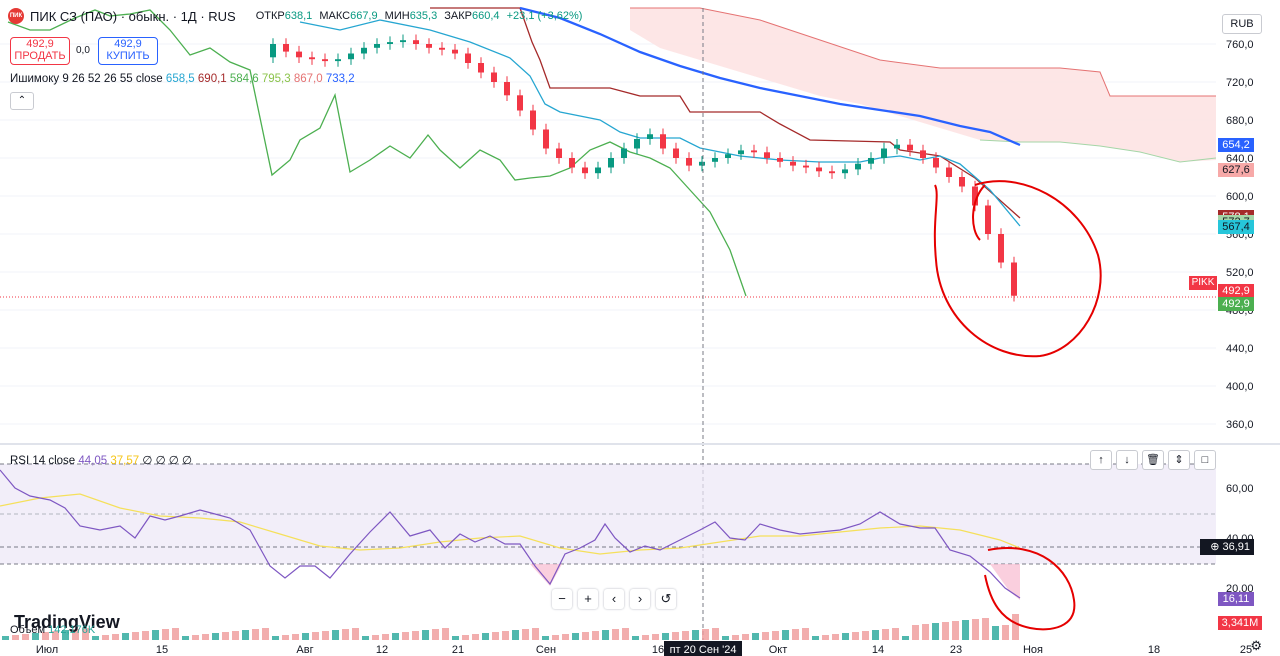 This screenshot has width=1280, height=656. What do you see at coordinates (1179, 460) in the screenshot?
I see `collapse-pane-icon: ⇕` at bounding box center [1179, 460].